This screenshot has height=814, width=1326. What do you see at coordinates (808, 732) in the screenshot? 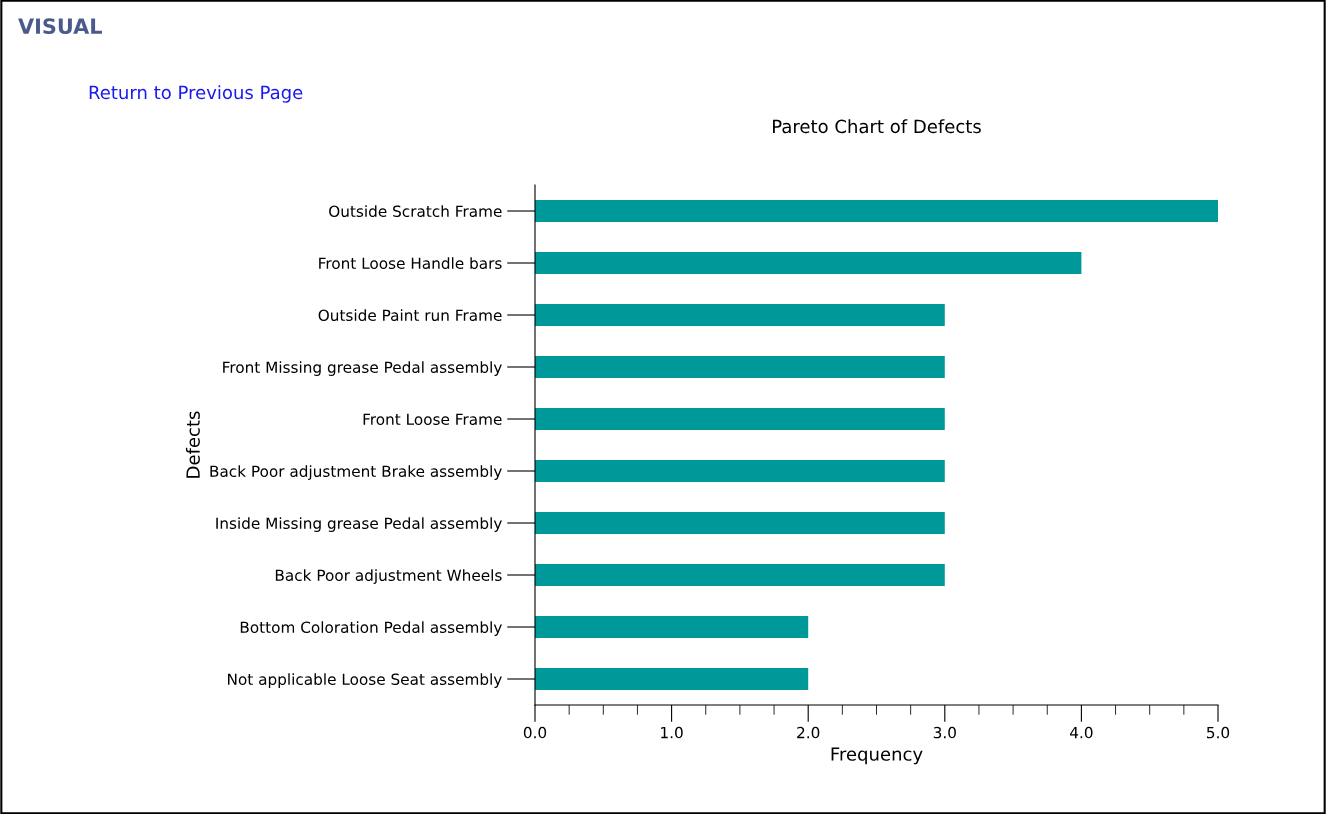
I see `x-tick-label: 2.0` at bounding box center [808, 732].